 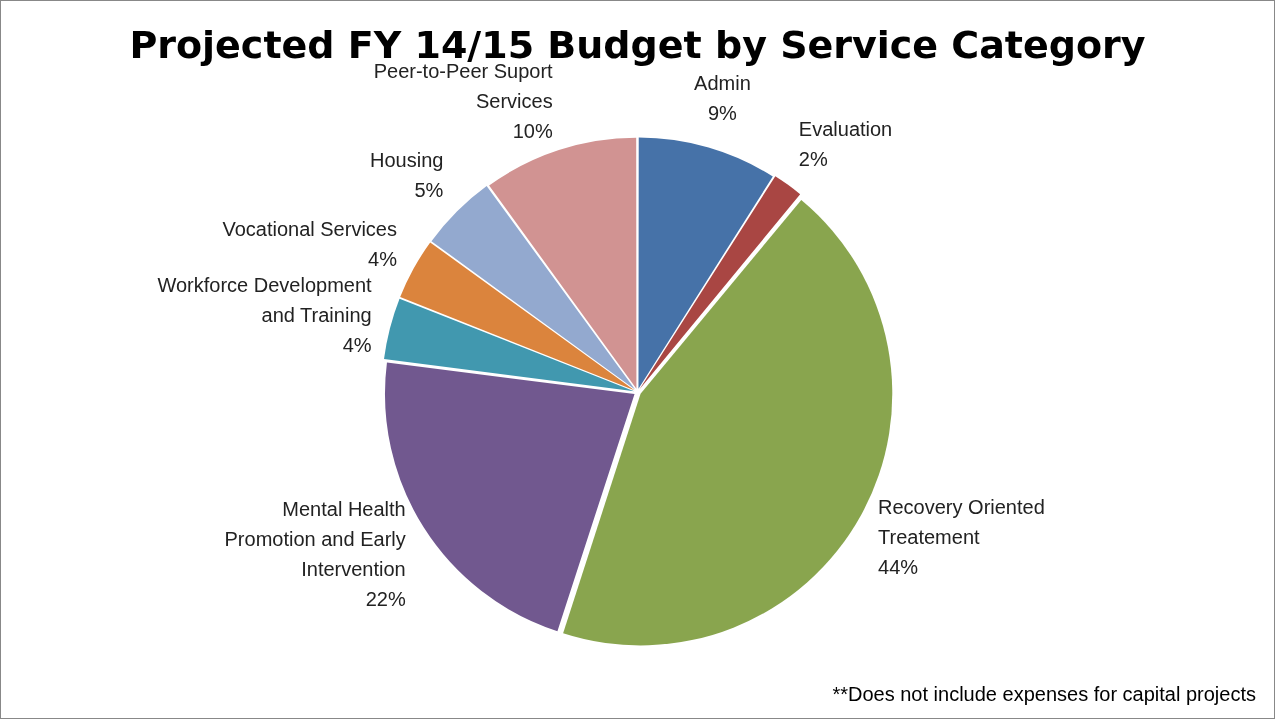 What do you see at coordinates (845, 129) in the screenshot?
I see `slice-label: Evaluation` at bounding box center [845, 129].